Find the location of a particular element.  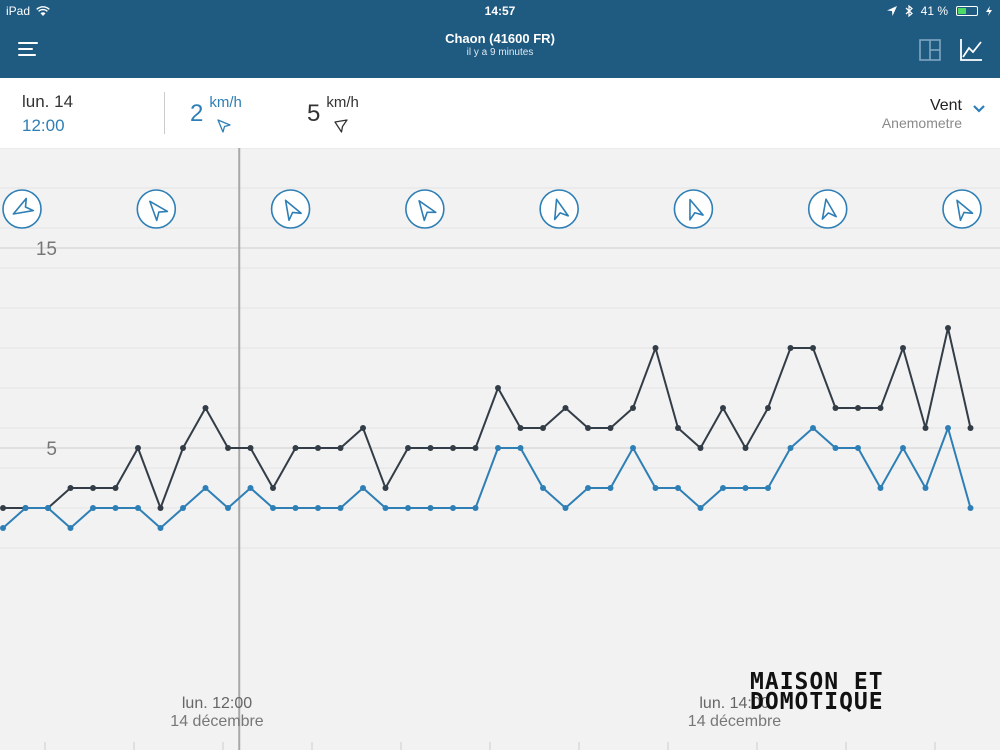

wind-gust: 5 km/h is located at coordinates (333, 113).